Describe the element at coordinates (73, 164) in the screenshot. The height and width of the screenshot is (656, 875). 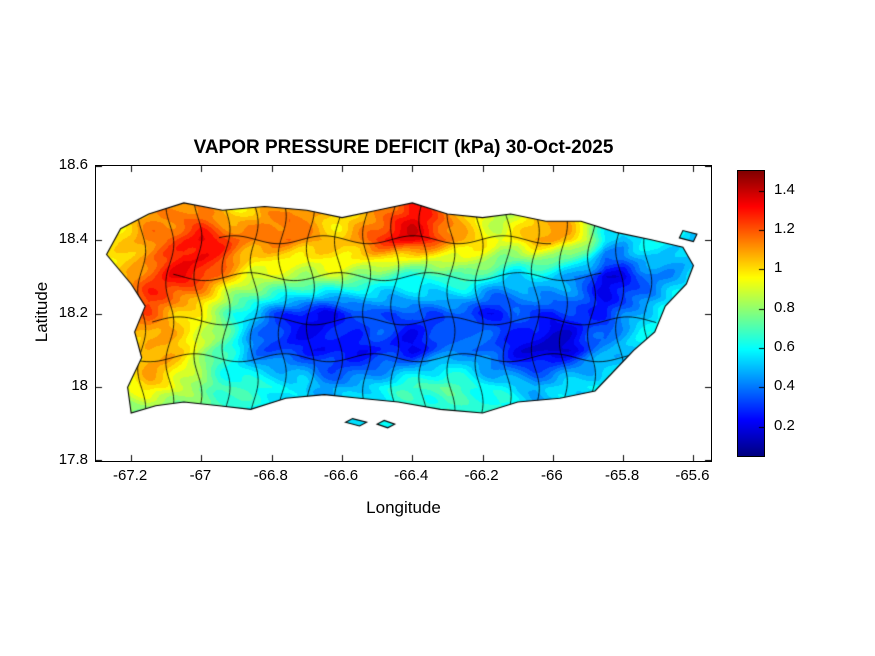
I see `y-tick-label: 18.6` at that location.